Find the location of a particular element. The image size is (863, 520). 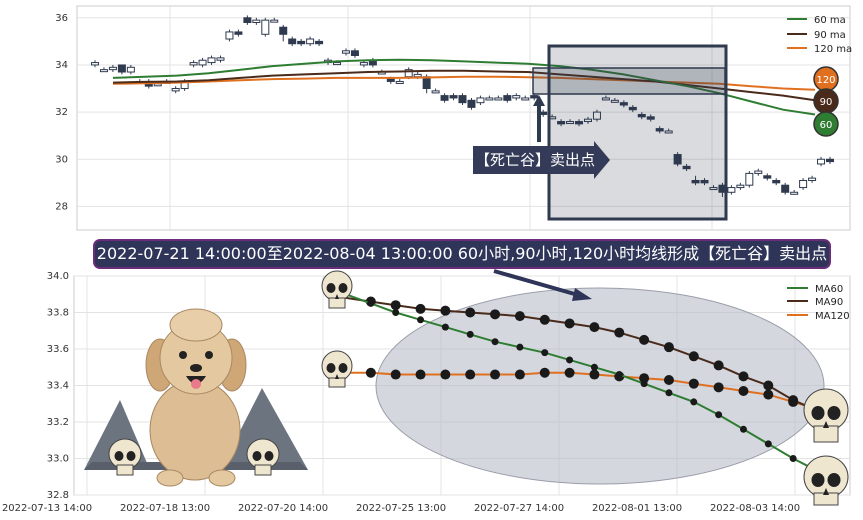

legend-ma120: 120 ma is located at coordinates (833, 49).